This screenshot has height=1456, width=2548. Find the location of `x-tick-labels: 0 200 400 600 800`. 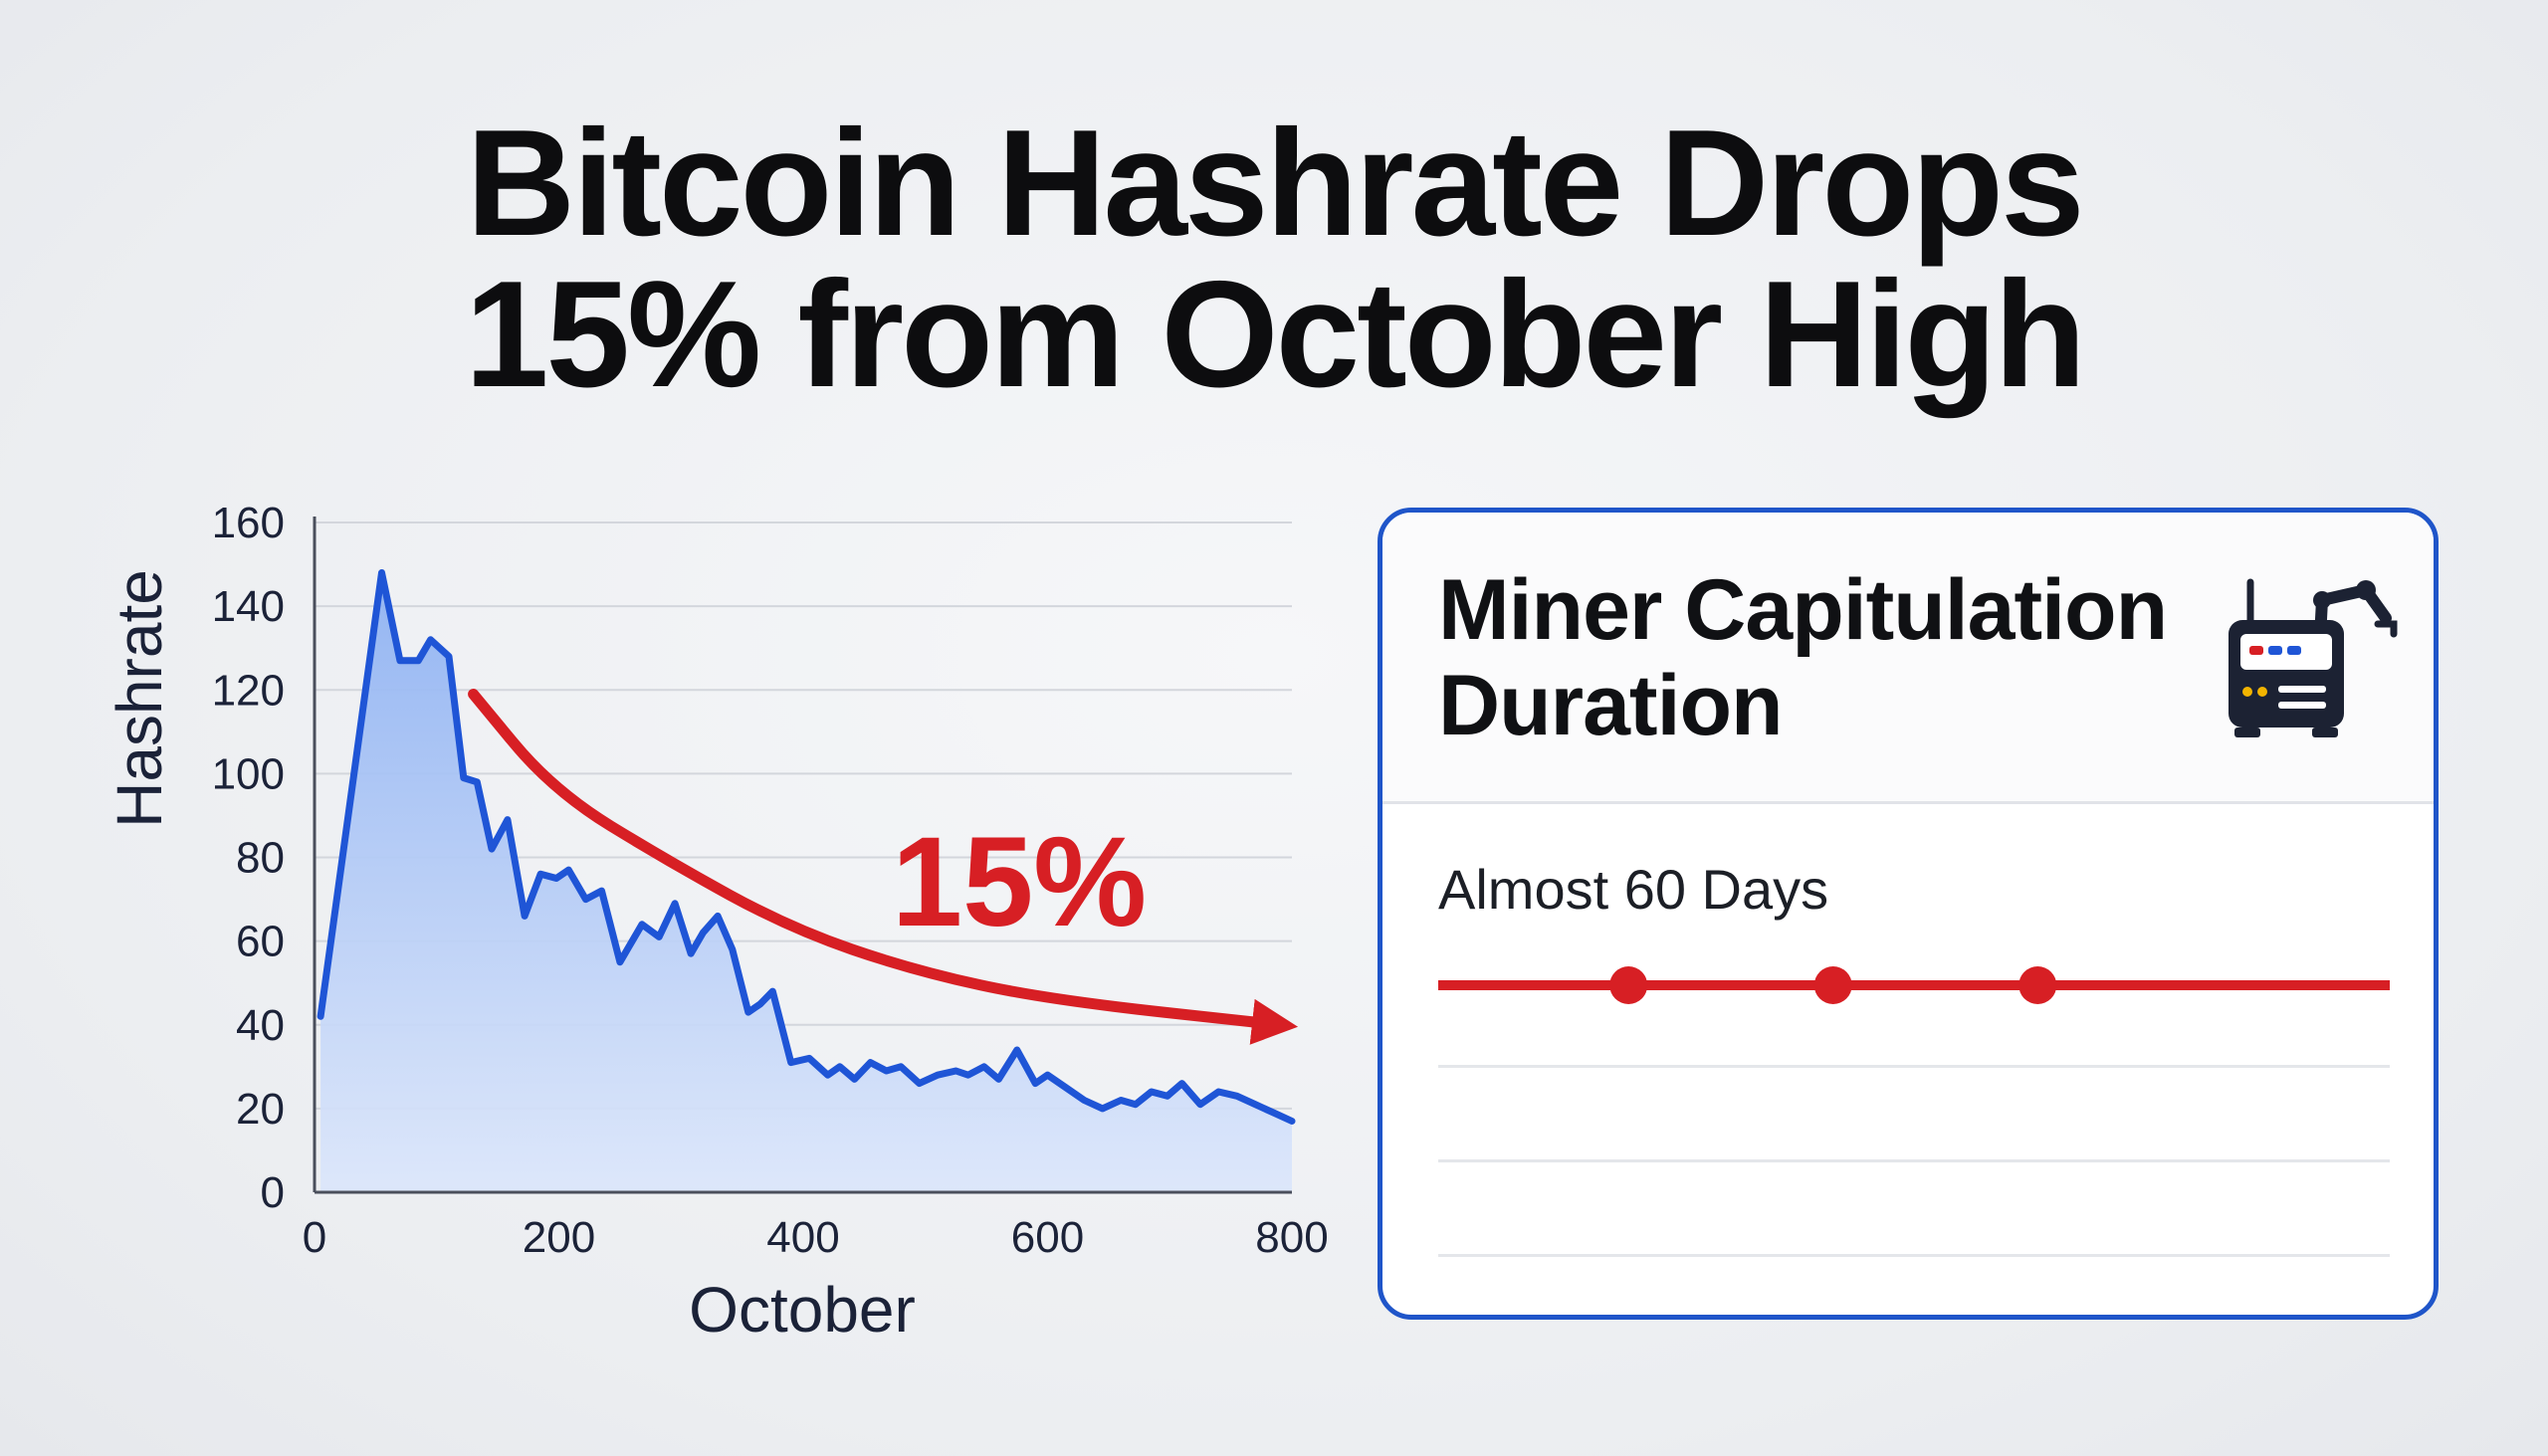

x-tick-labels: 0 200 400 600 800 is located at coordinates (816, 1237).